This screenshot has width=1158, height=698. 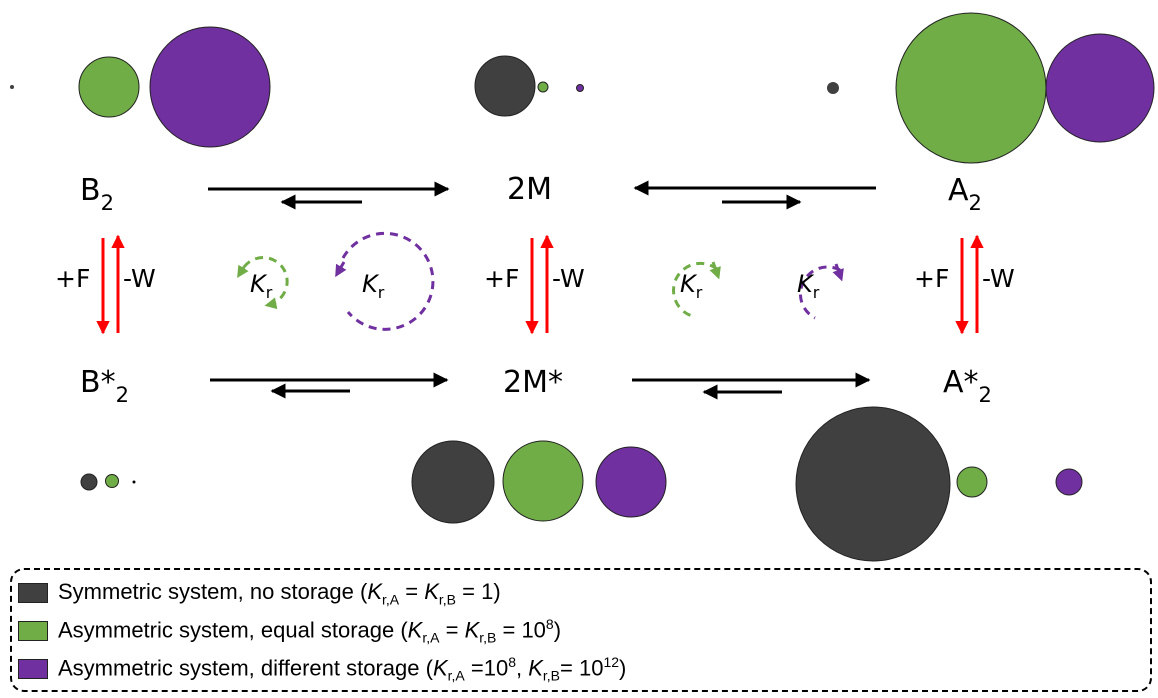 What do you see at coordinates (821, 291) in the screenshot?
I see `kr-cycle-a-purple` at bounding box center [821, 291].